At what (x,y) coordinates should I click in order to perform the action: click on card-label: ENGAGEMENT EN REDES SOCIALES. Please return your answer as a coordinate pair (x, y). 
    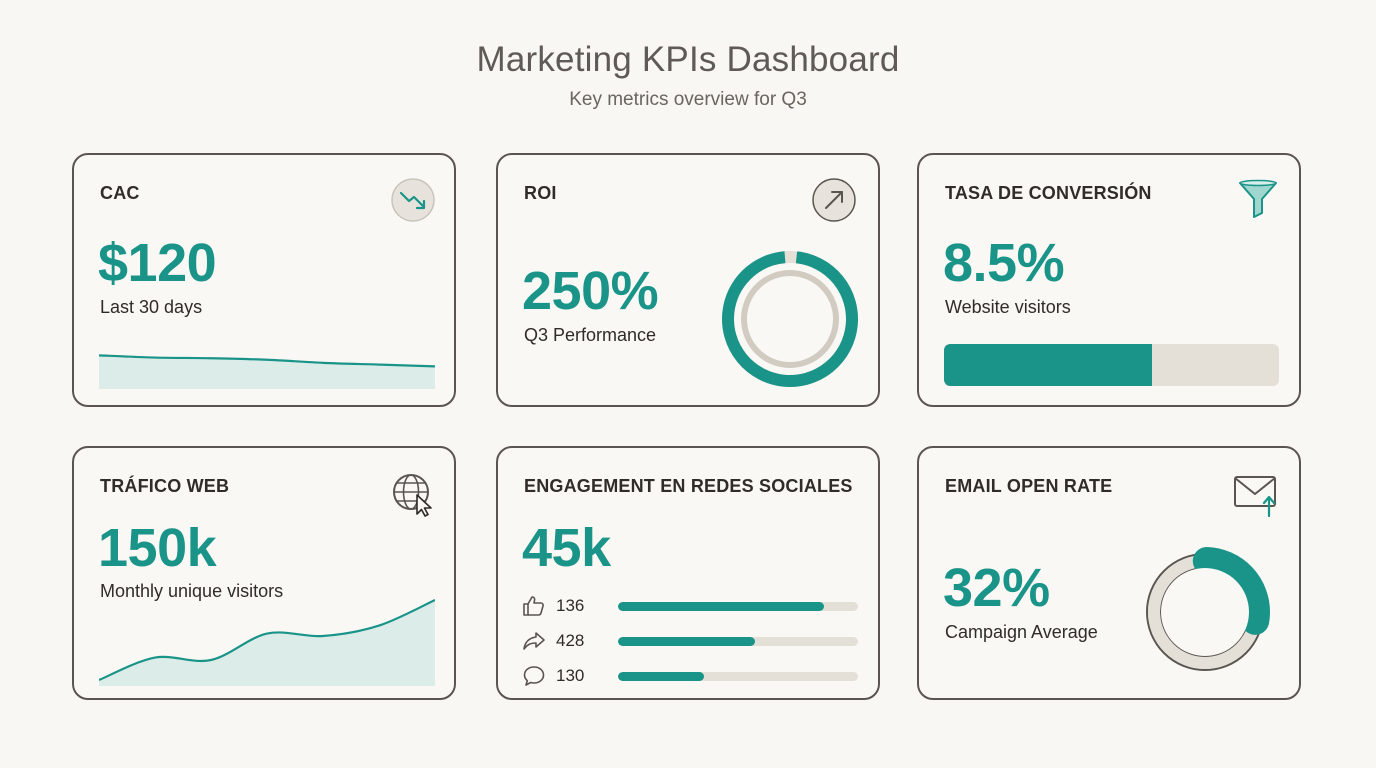
    Looking at the image, I should click on (688, 486).